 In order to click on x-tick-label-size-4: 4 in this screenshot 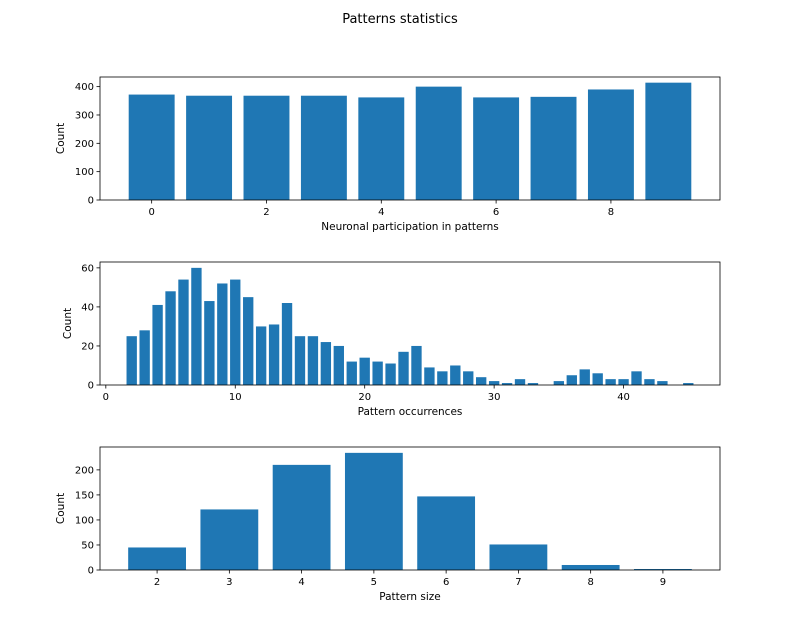, I will do `click(301, 582)`.